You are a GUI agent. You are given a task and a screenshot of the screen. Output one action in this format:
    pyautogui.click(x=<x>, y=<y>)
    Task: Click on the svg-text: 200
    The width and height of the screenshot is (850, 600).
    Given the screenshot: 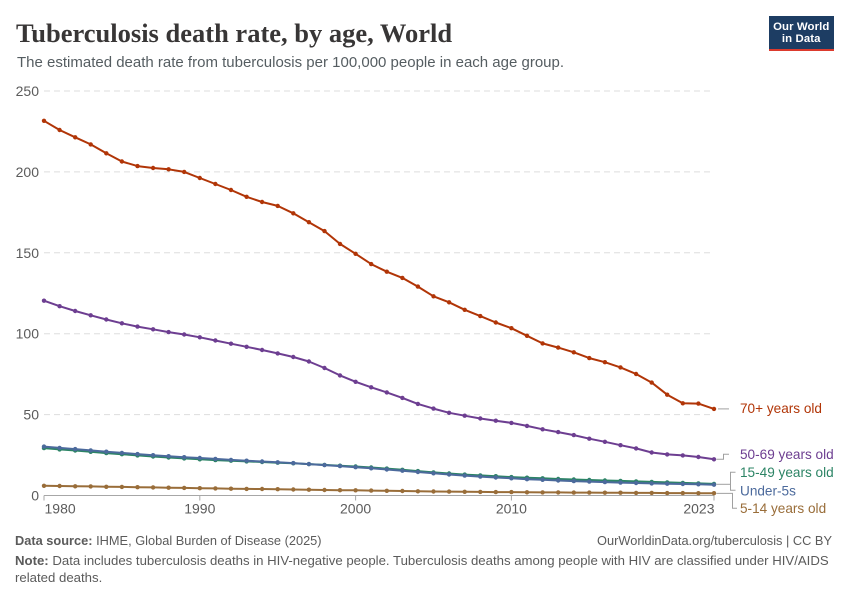 What is the action you would take?
    pyautogui.click(x=28, y=172)
    